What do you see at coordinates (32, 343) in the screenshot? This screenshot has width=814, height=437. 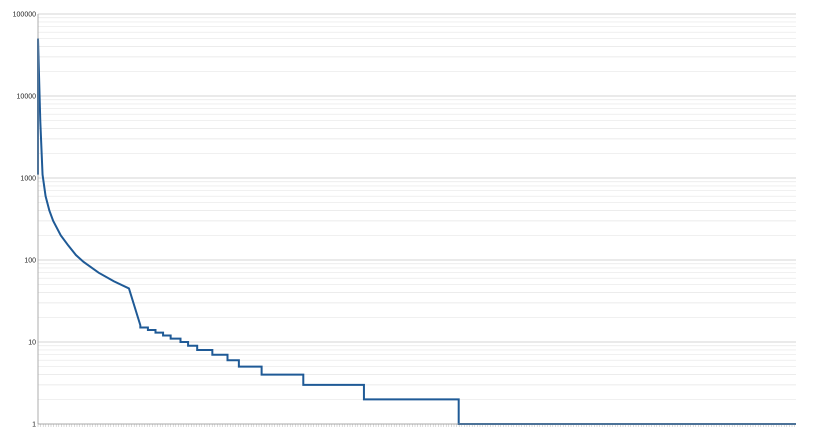 I see `y-tick-label: 10` at bounding box center [32, 343].